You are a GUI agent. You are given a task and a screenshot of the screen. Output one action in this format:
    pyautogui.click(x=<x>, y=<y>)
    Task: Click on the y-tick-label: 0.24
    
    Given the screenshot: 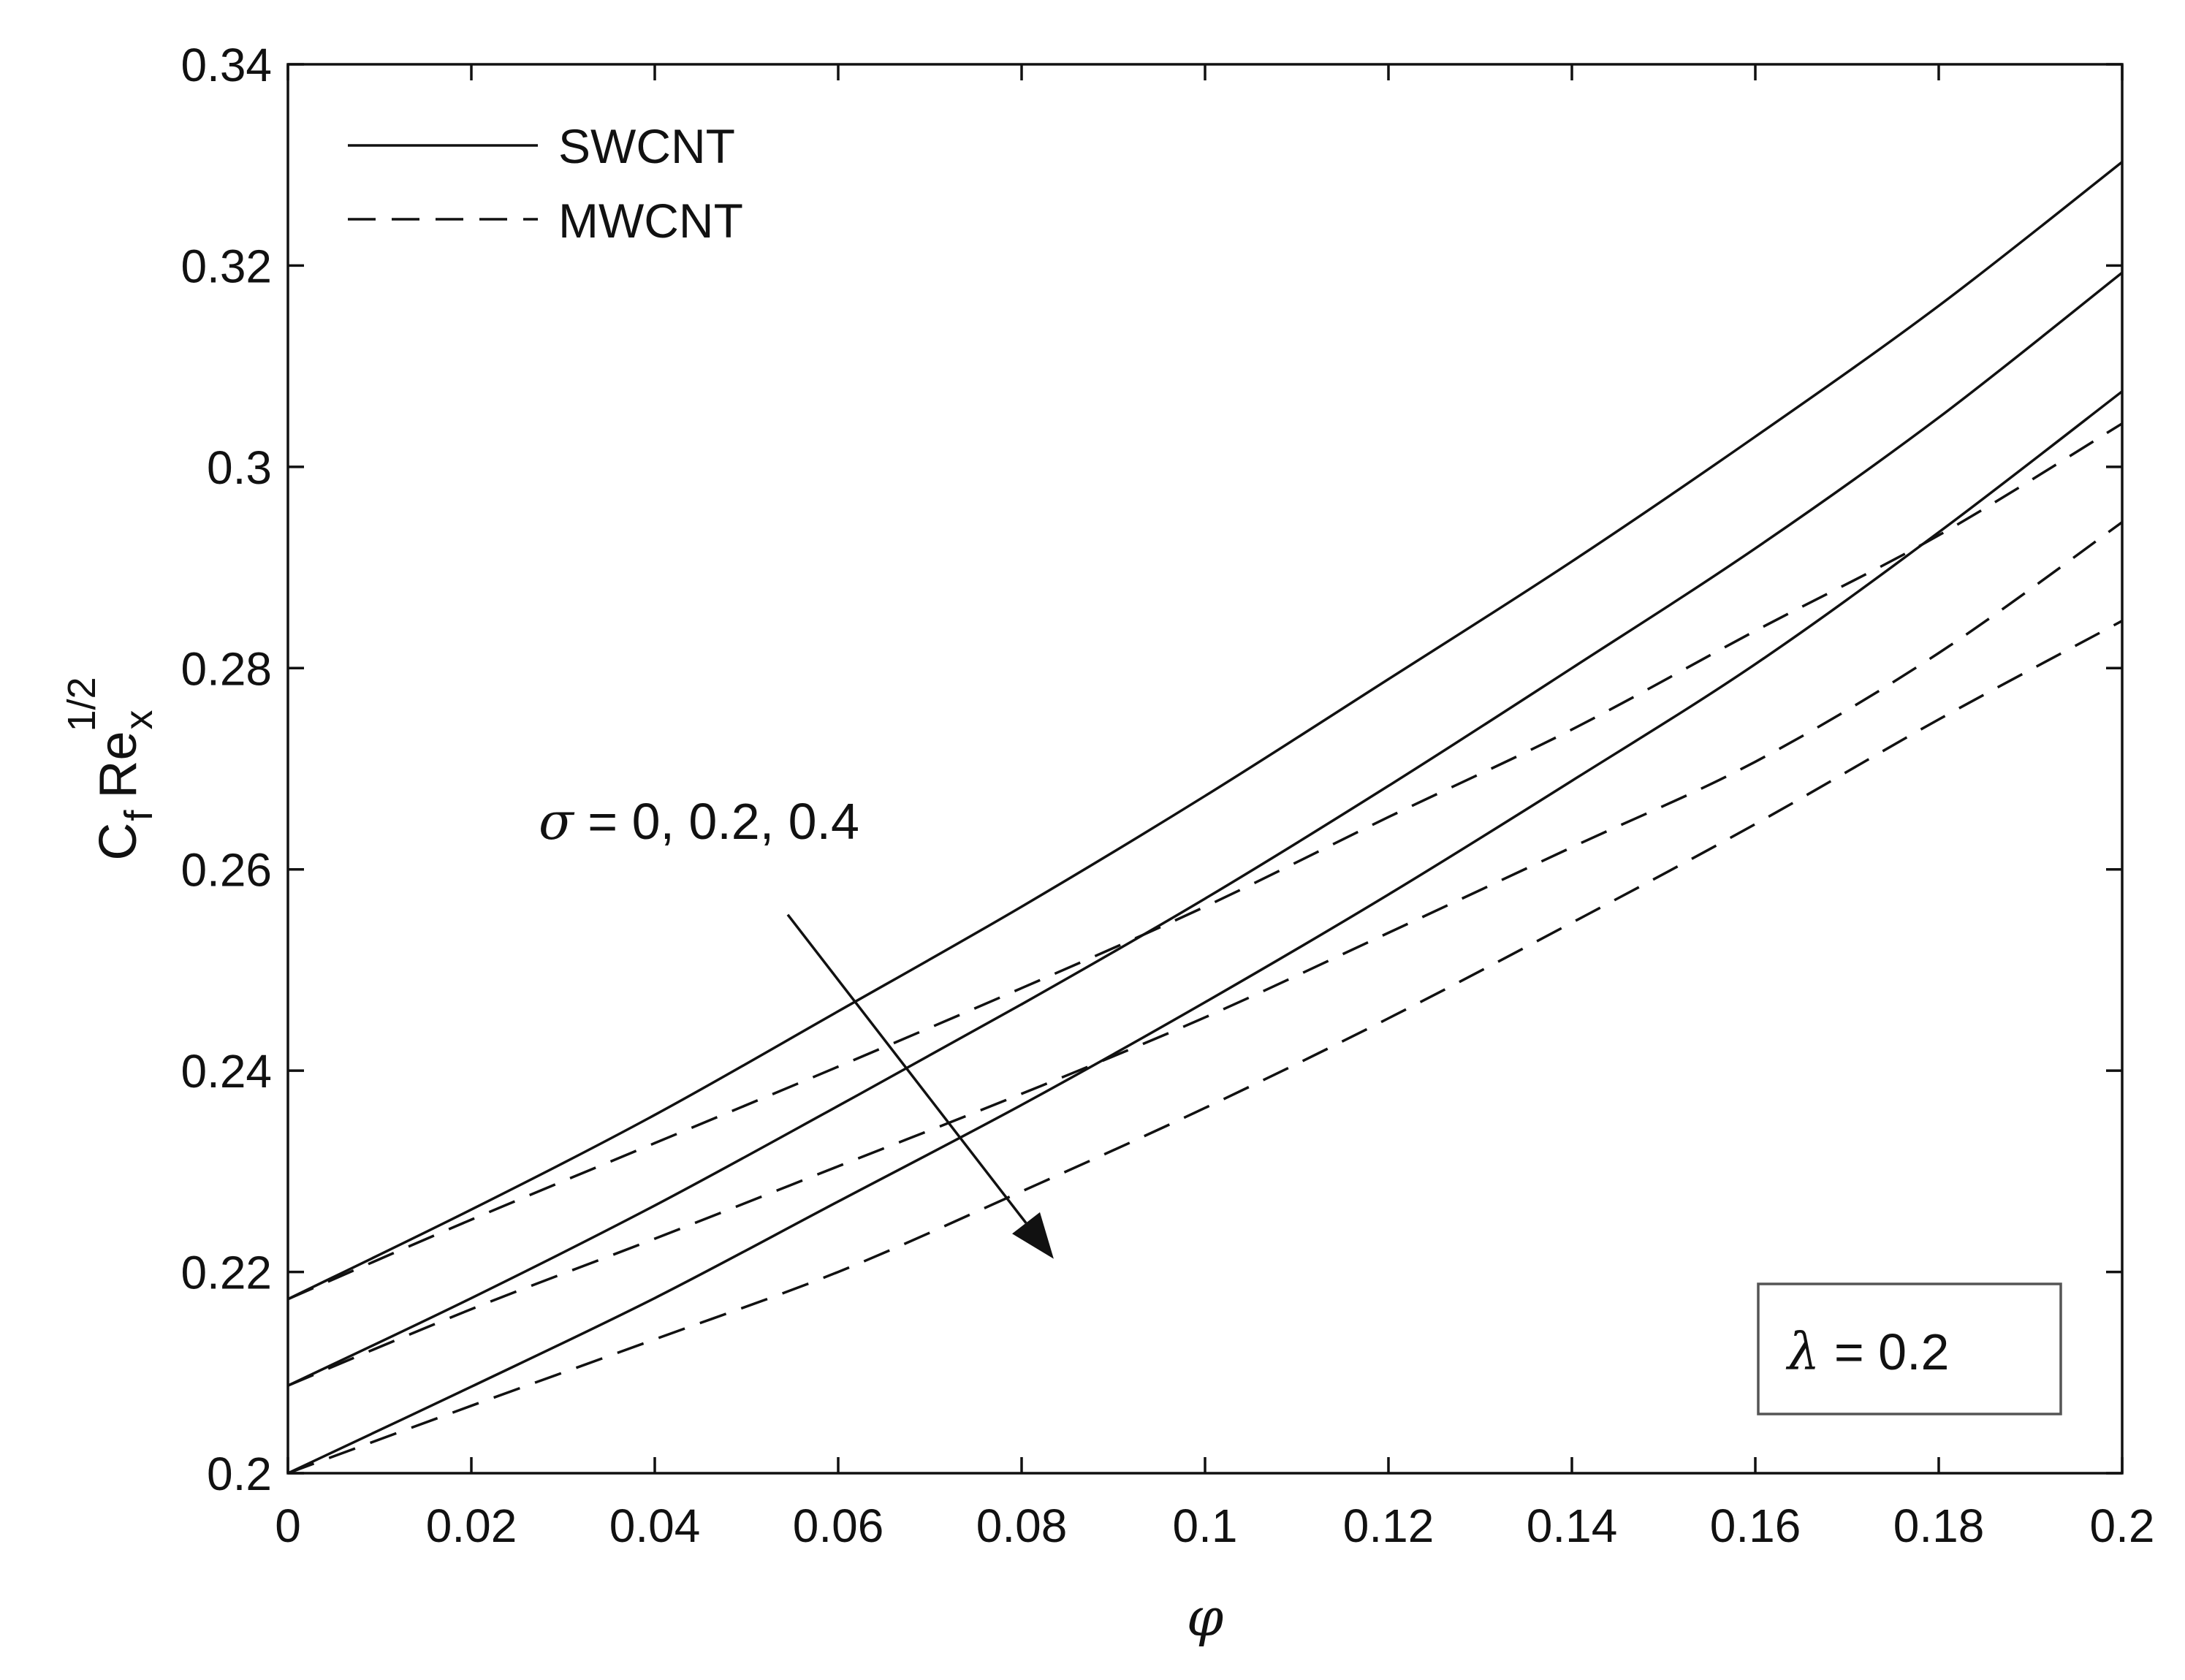 What is the action you would take?
    pyautogui.click(x=226, y=1071)
    